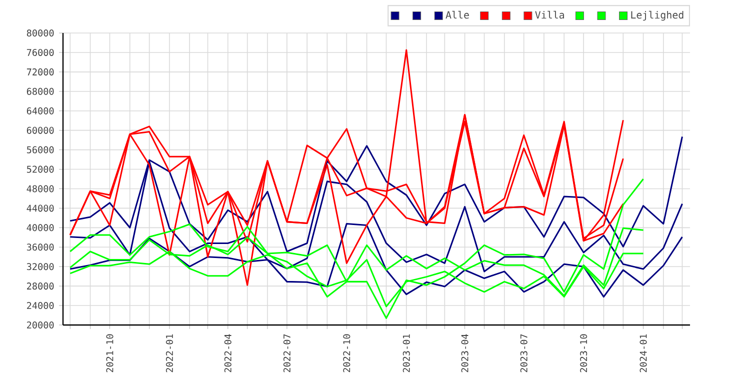  I want to click on y-tick-label: 56000, so click(40, 150).